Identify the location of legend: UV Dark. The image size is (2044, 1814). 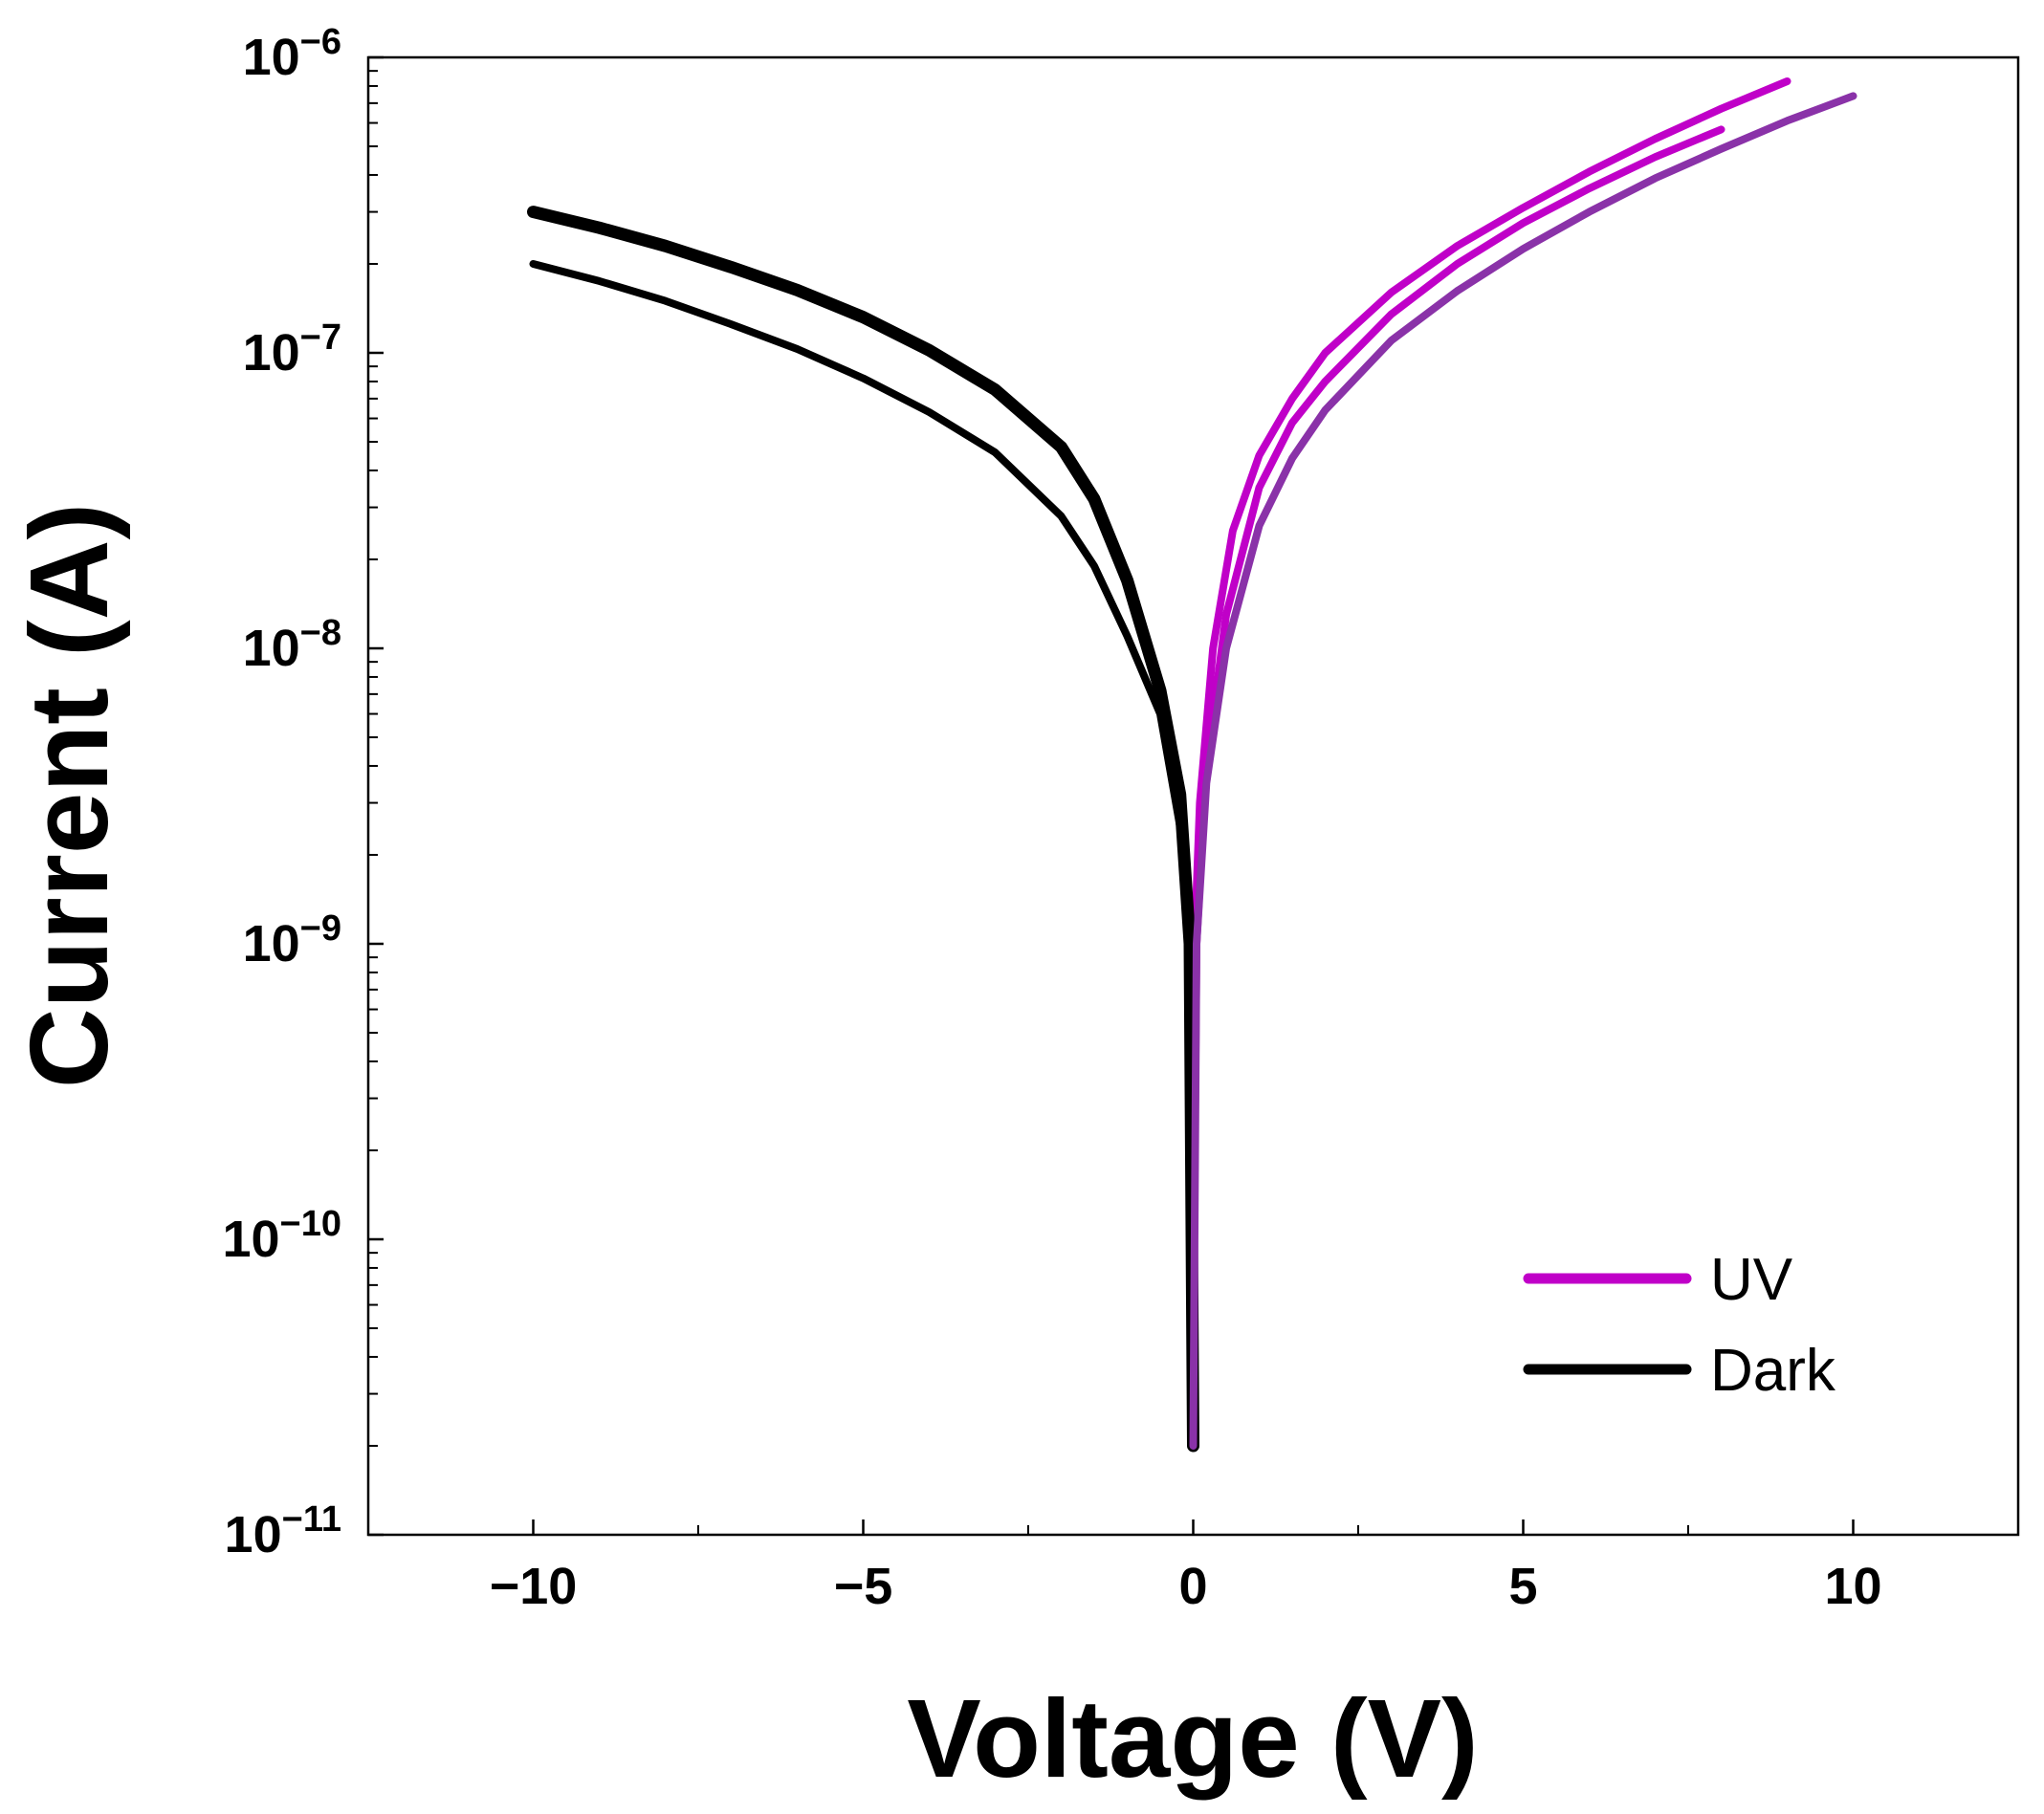
(1679, 1325).